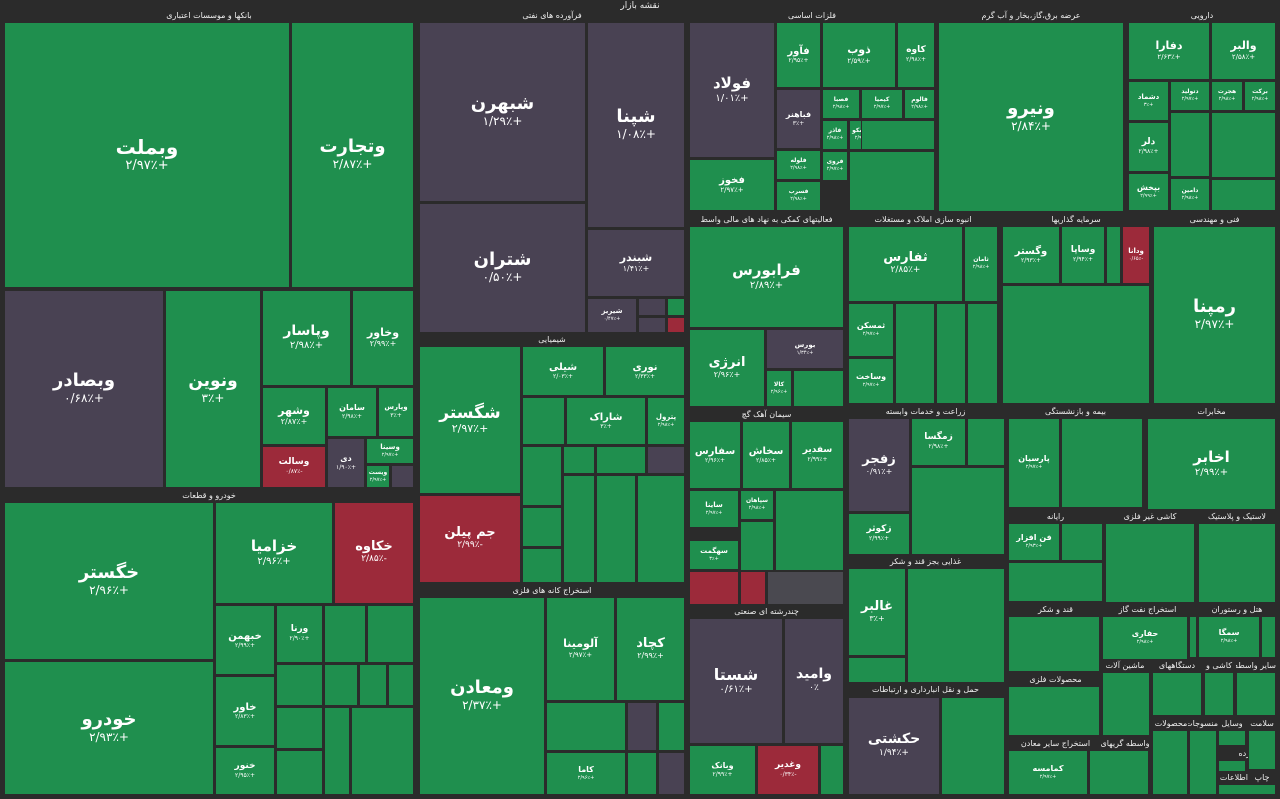 The height and width of the screenshot is (799, 1280). I want to click on stock-tile: زفجر +۰/۹۱٪, so click(879, 465).